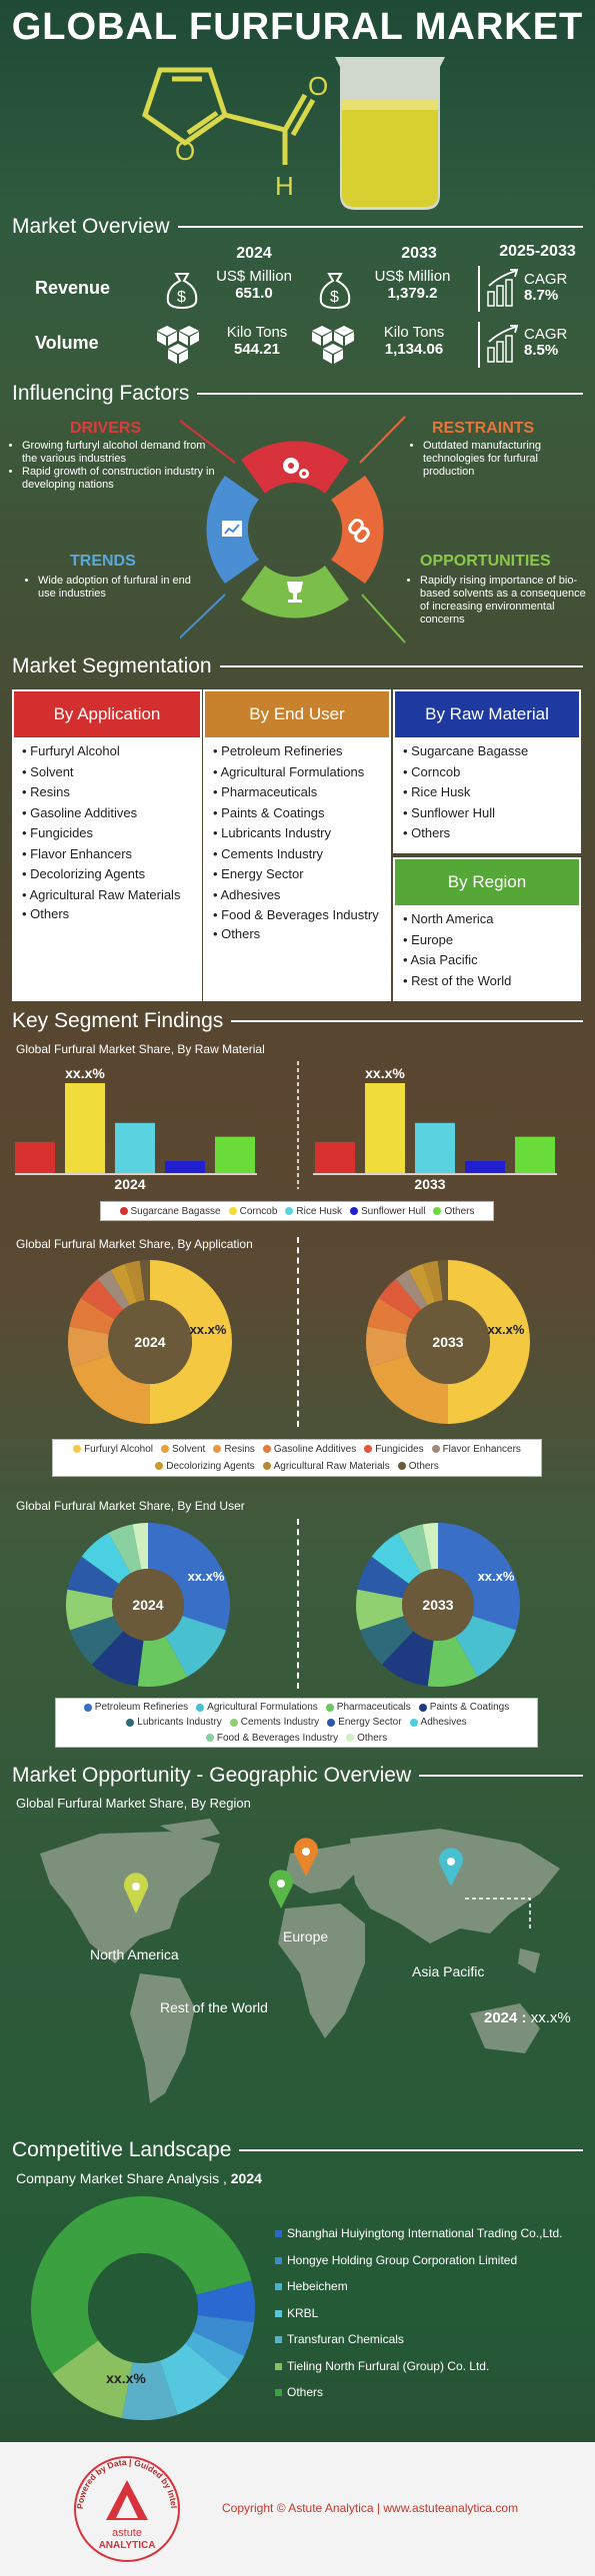 The image size is (595, 2576). I want to click on slice-transfuran-chemicals, so click(149, 2390).